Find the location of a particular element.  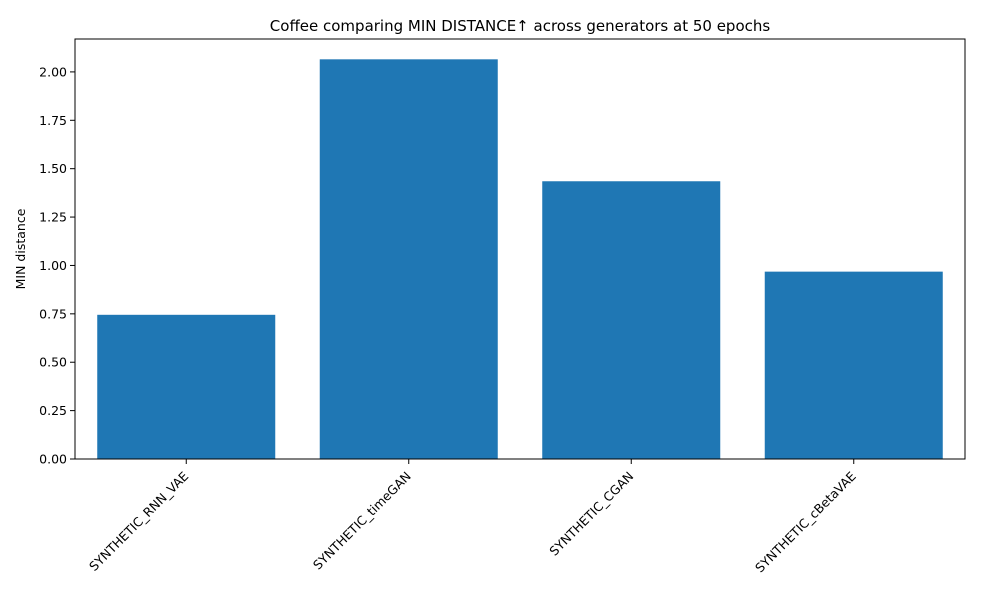

bar-synthetic-timegan is located at coordinates (408, 259).